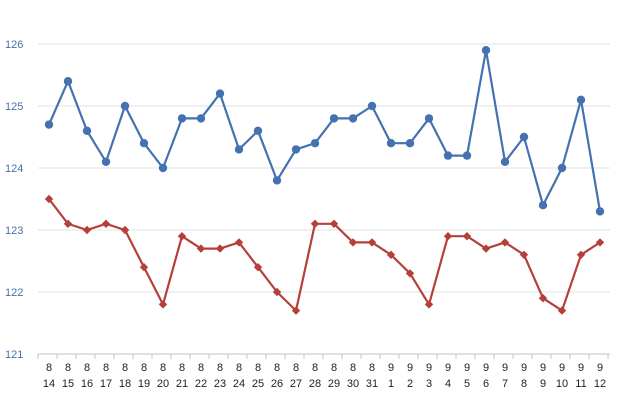 Image resolution: width=640 pixels, height=400 pixels. I want to click on x-tick-label-day: 10, so click(562, 384).